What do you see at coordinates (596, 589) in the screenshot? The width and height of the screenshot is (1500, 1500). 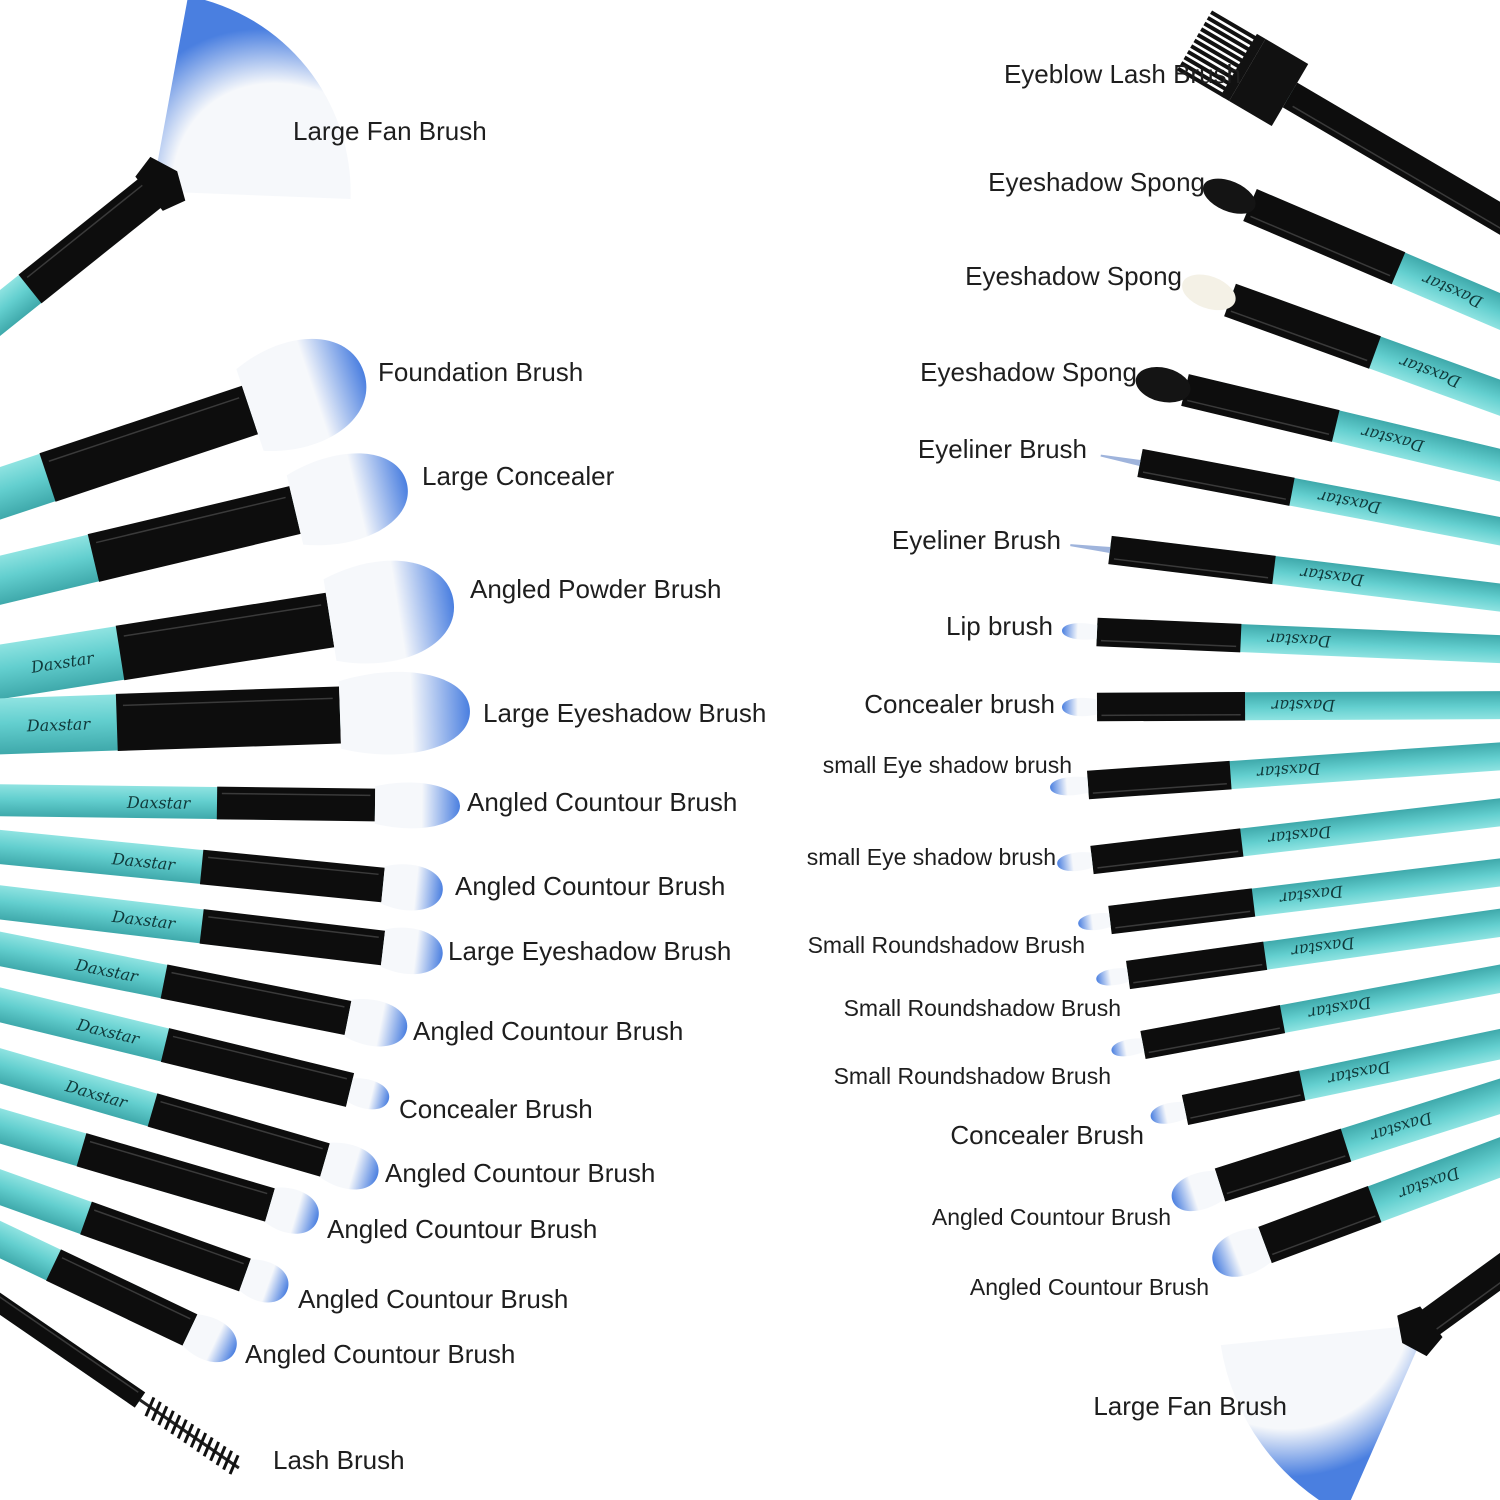 I see `label-angled-powder-brush: Angled Powder Brush` at bounding box center [596, 589].